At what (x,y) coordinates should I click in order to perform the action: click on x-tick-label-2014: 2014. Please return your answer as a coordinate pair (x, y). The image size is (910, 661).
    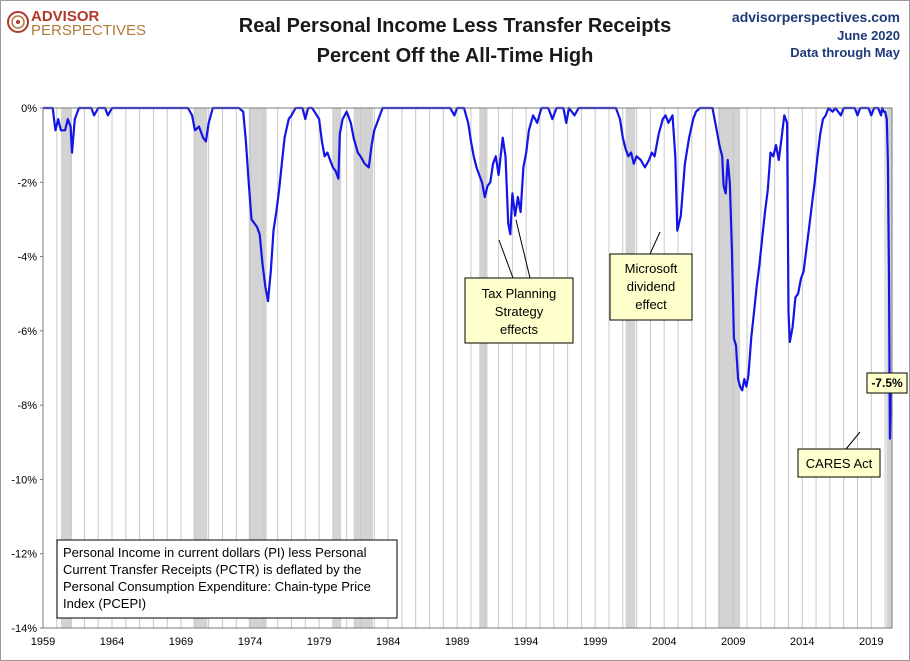
    Looking at the image, I should click on (802, 642).